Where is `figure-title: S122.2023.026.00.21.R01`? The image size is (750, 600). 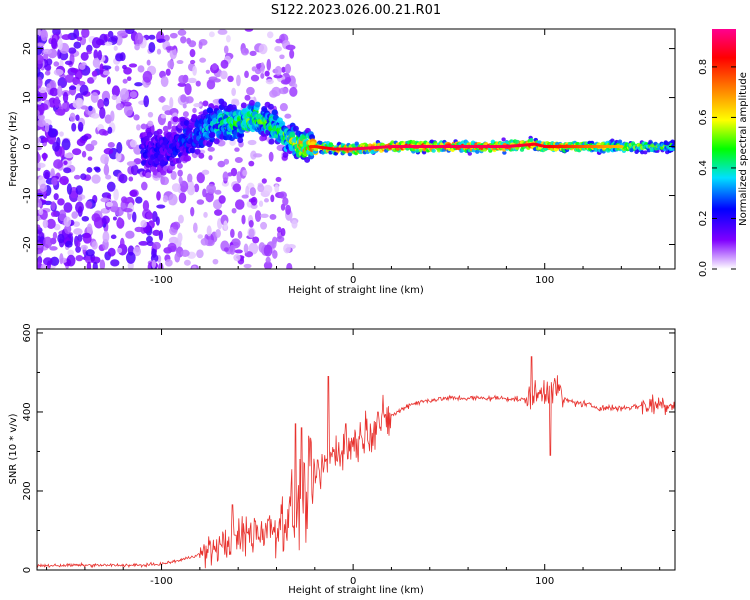
figure-title: S122.2023.026.00.21.R01 is located at coordinates (356, 10).